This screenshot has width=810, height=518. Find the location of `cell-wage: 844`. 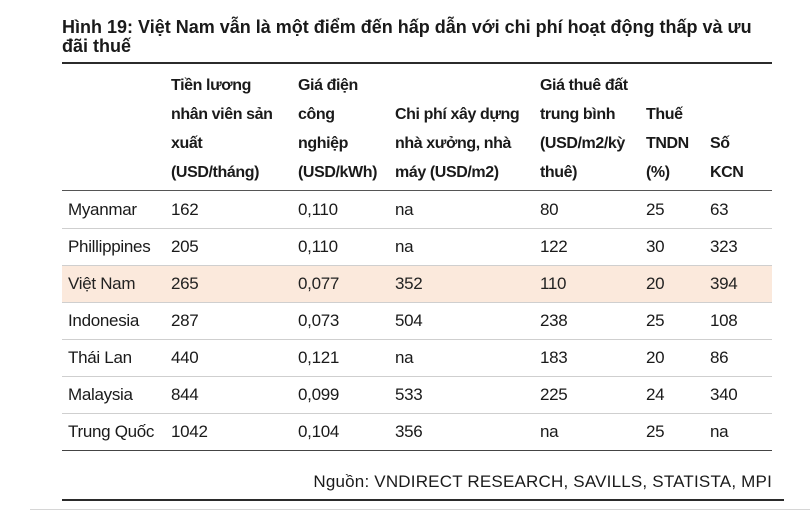

cell-wage: 844 is located at coordinates (185, 394).